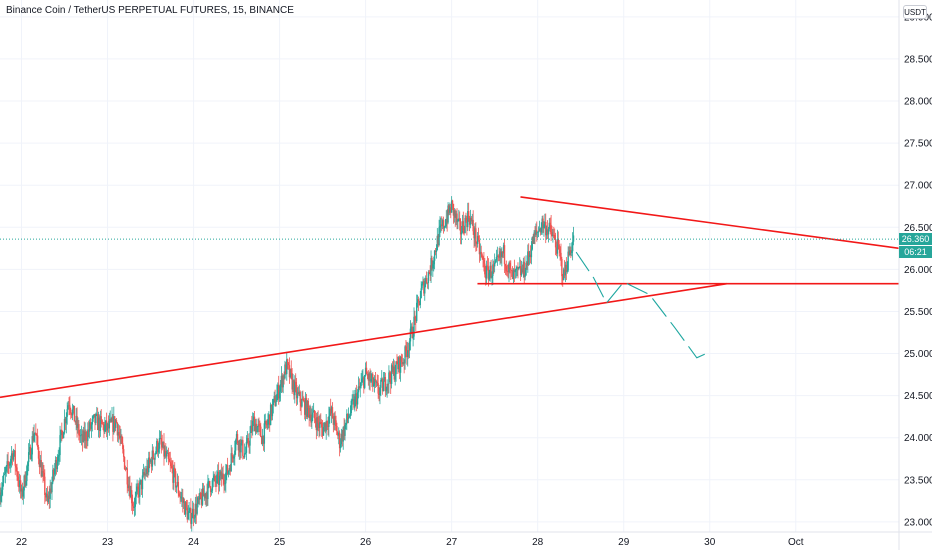  Describe the element at coordinates (918, 270) in the screenshot. I see `y-tick-label: 26.000` at that location.